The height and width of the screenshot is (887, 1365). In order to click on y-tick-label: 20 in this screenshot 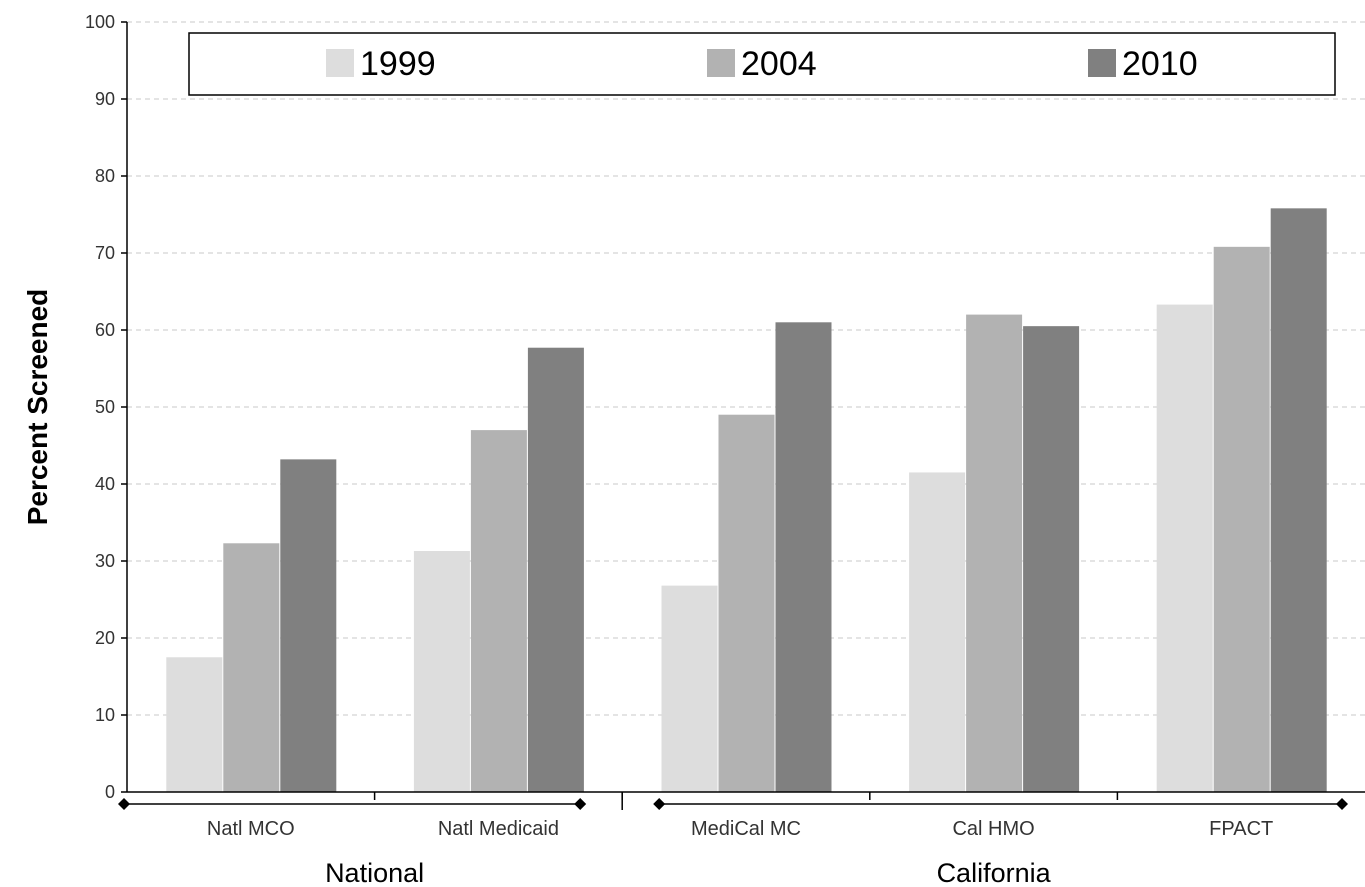, I will do `click(105, 638)`.